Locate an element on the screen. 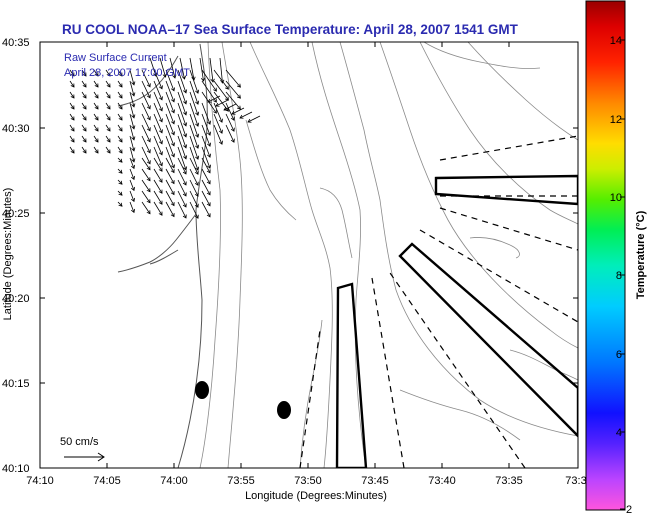  y-tick-label: 40:15 is located at coordinates (16, 384).